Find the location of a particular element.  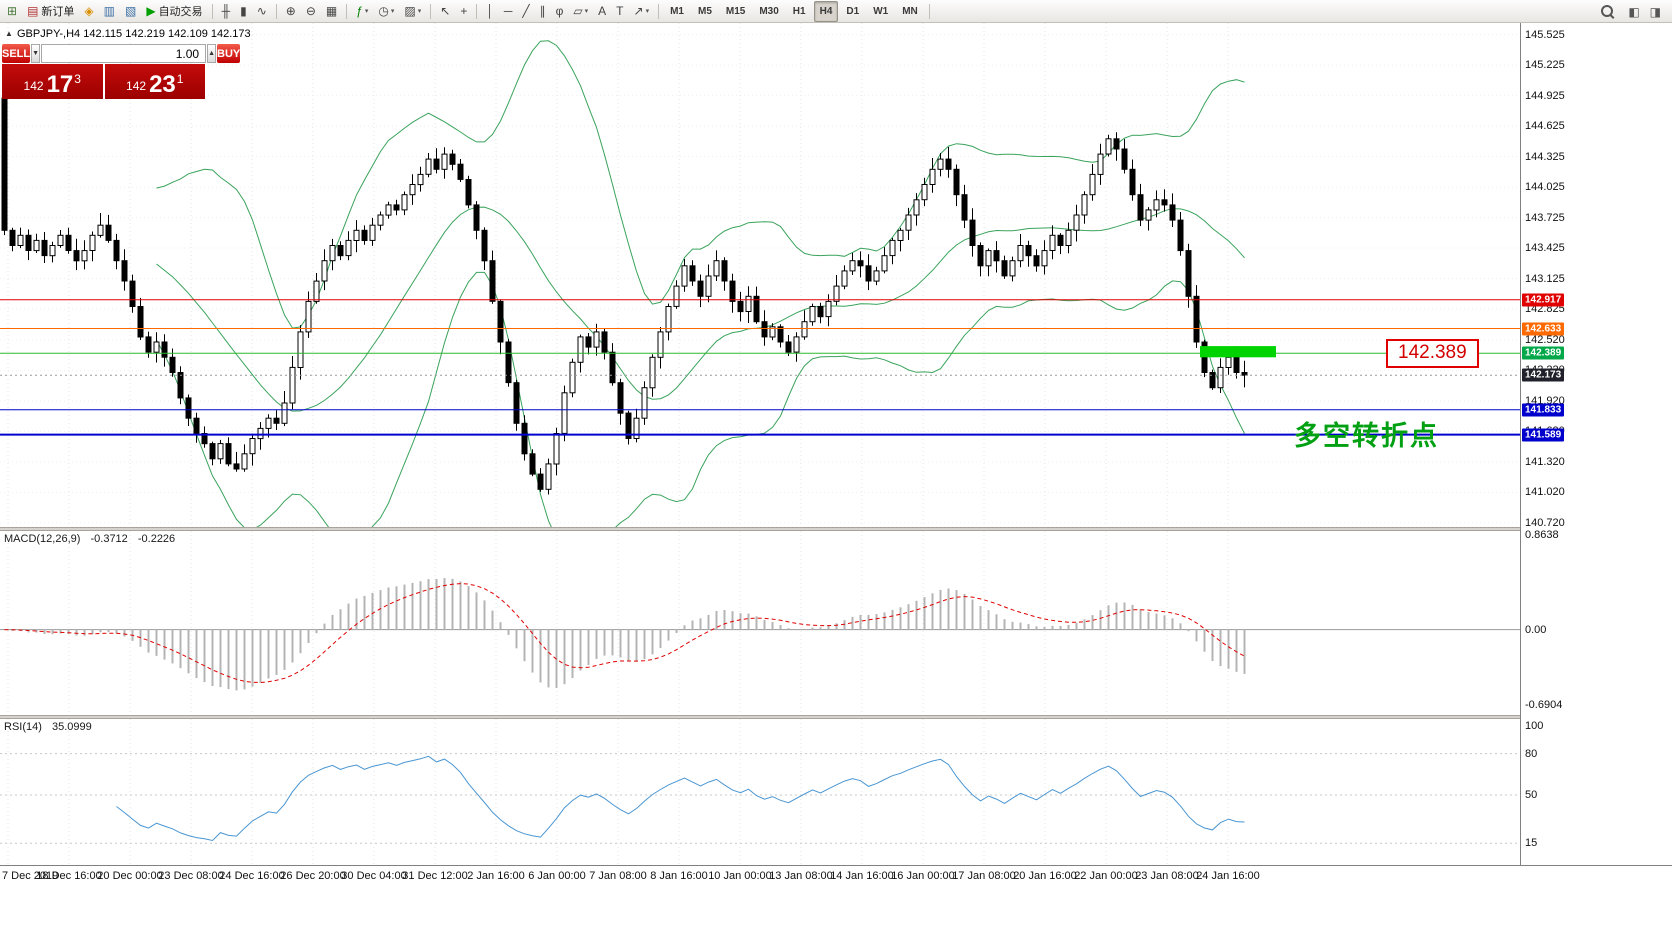

fibonacci-button: φ is located at coordinates (560, 11).